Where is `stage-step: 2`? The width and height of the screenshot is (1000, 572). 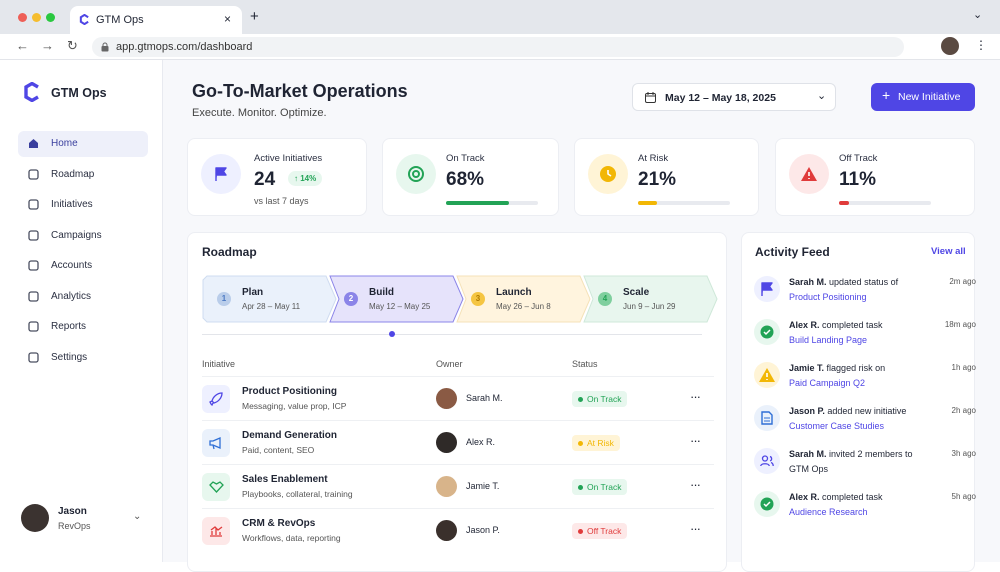
stage-step: 2 is located at coordinates (351, 299).